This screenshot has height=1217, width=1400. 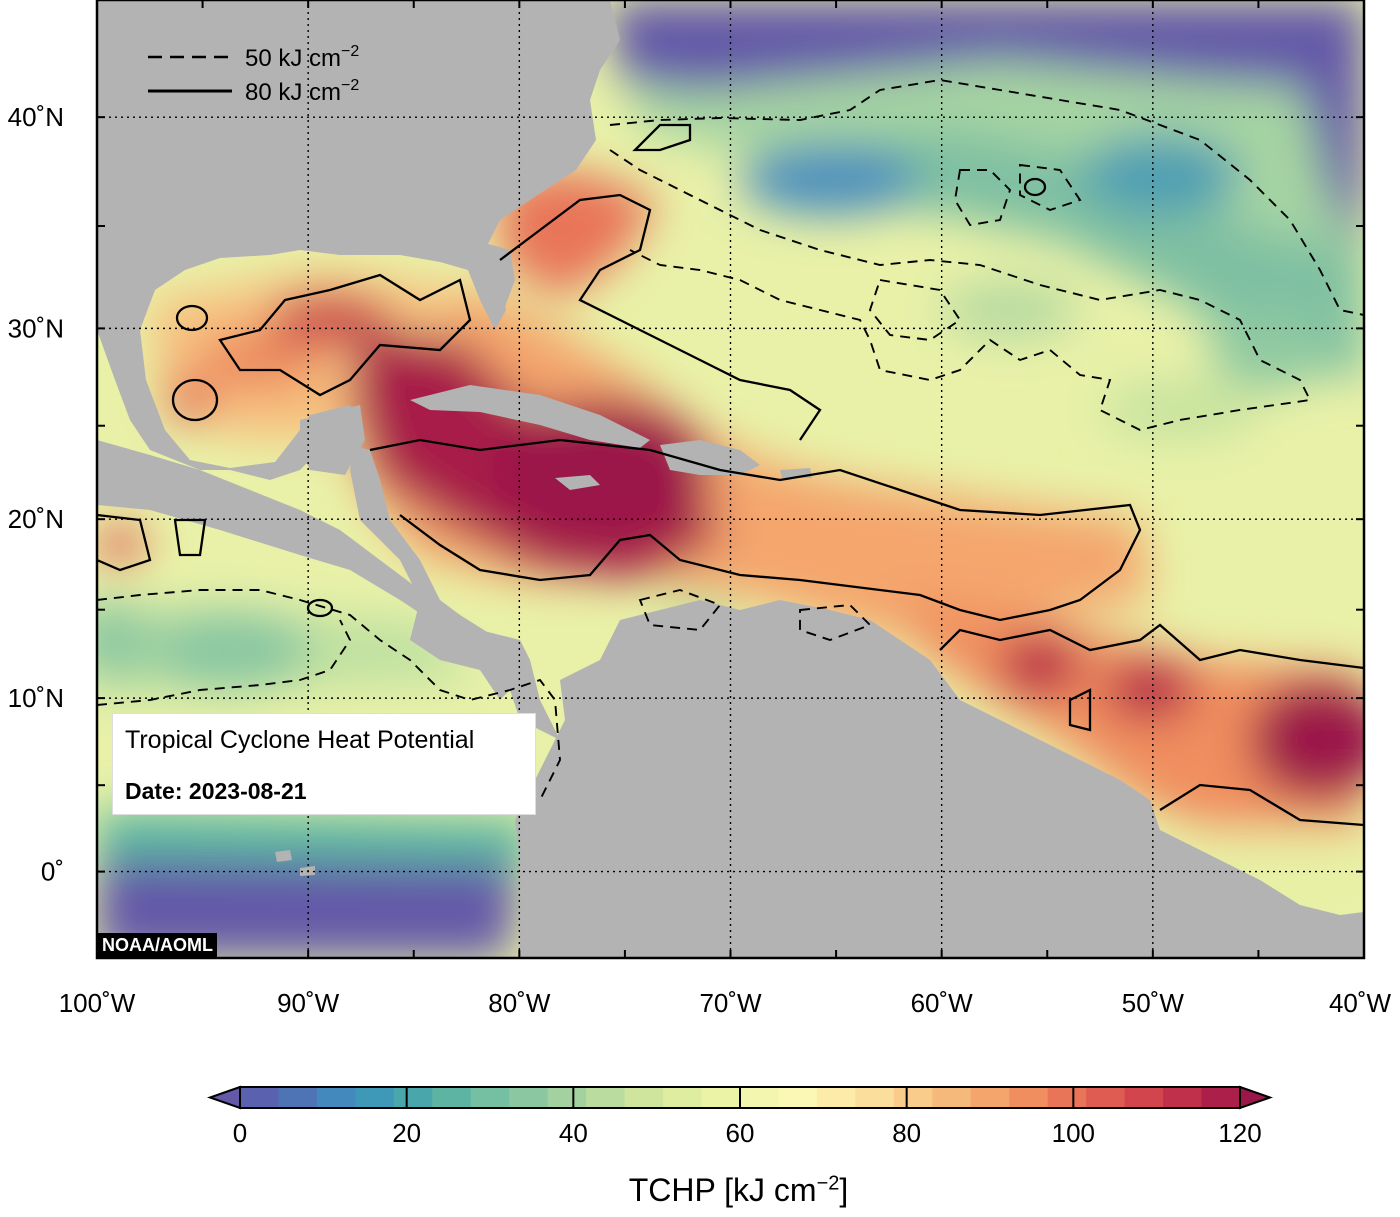 I want to click on credit-label: NOAA/AOML, so click(x=157, y=945).